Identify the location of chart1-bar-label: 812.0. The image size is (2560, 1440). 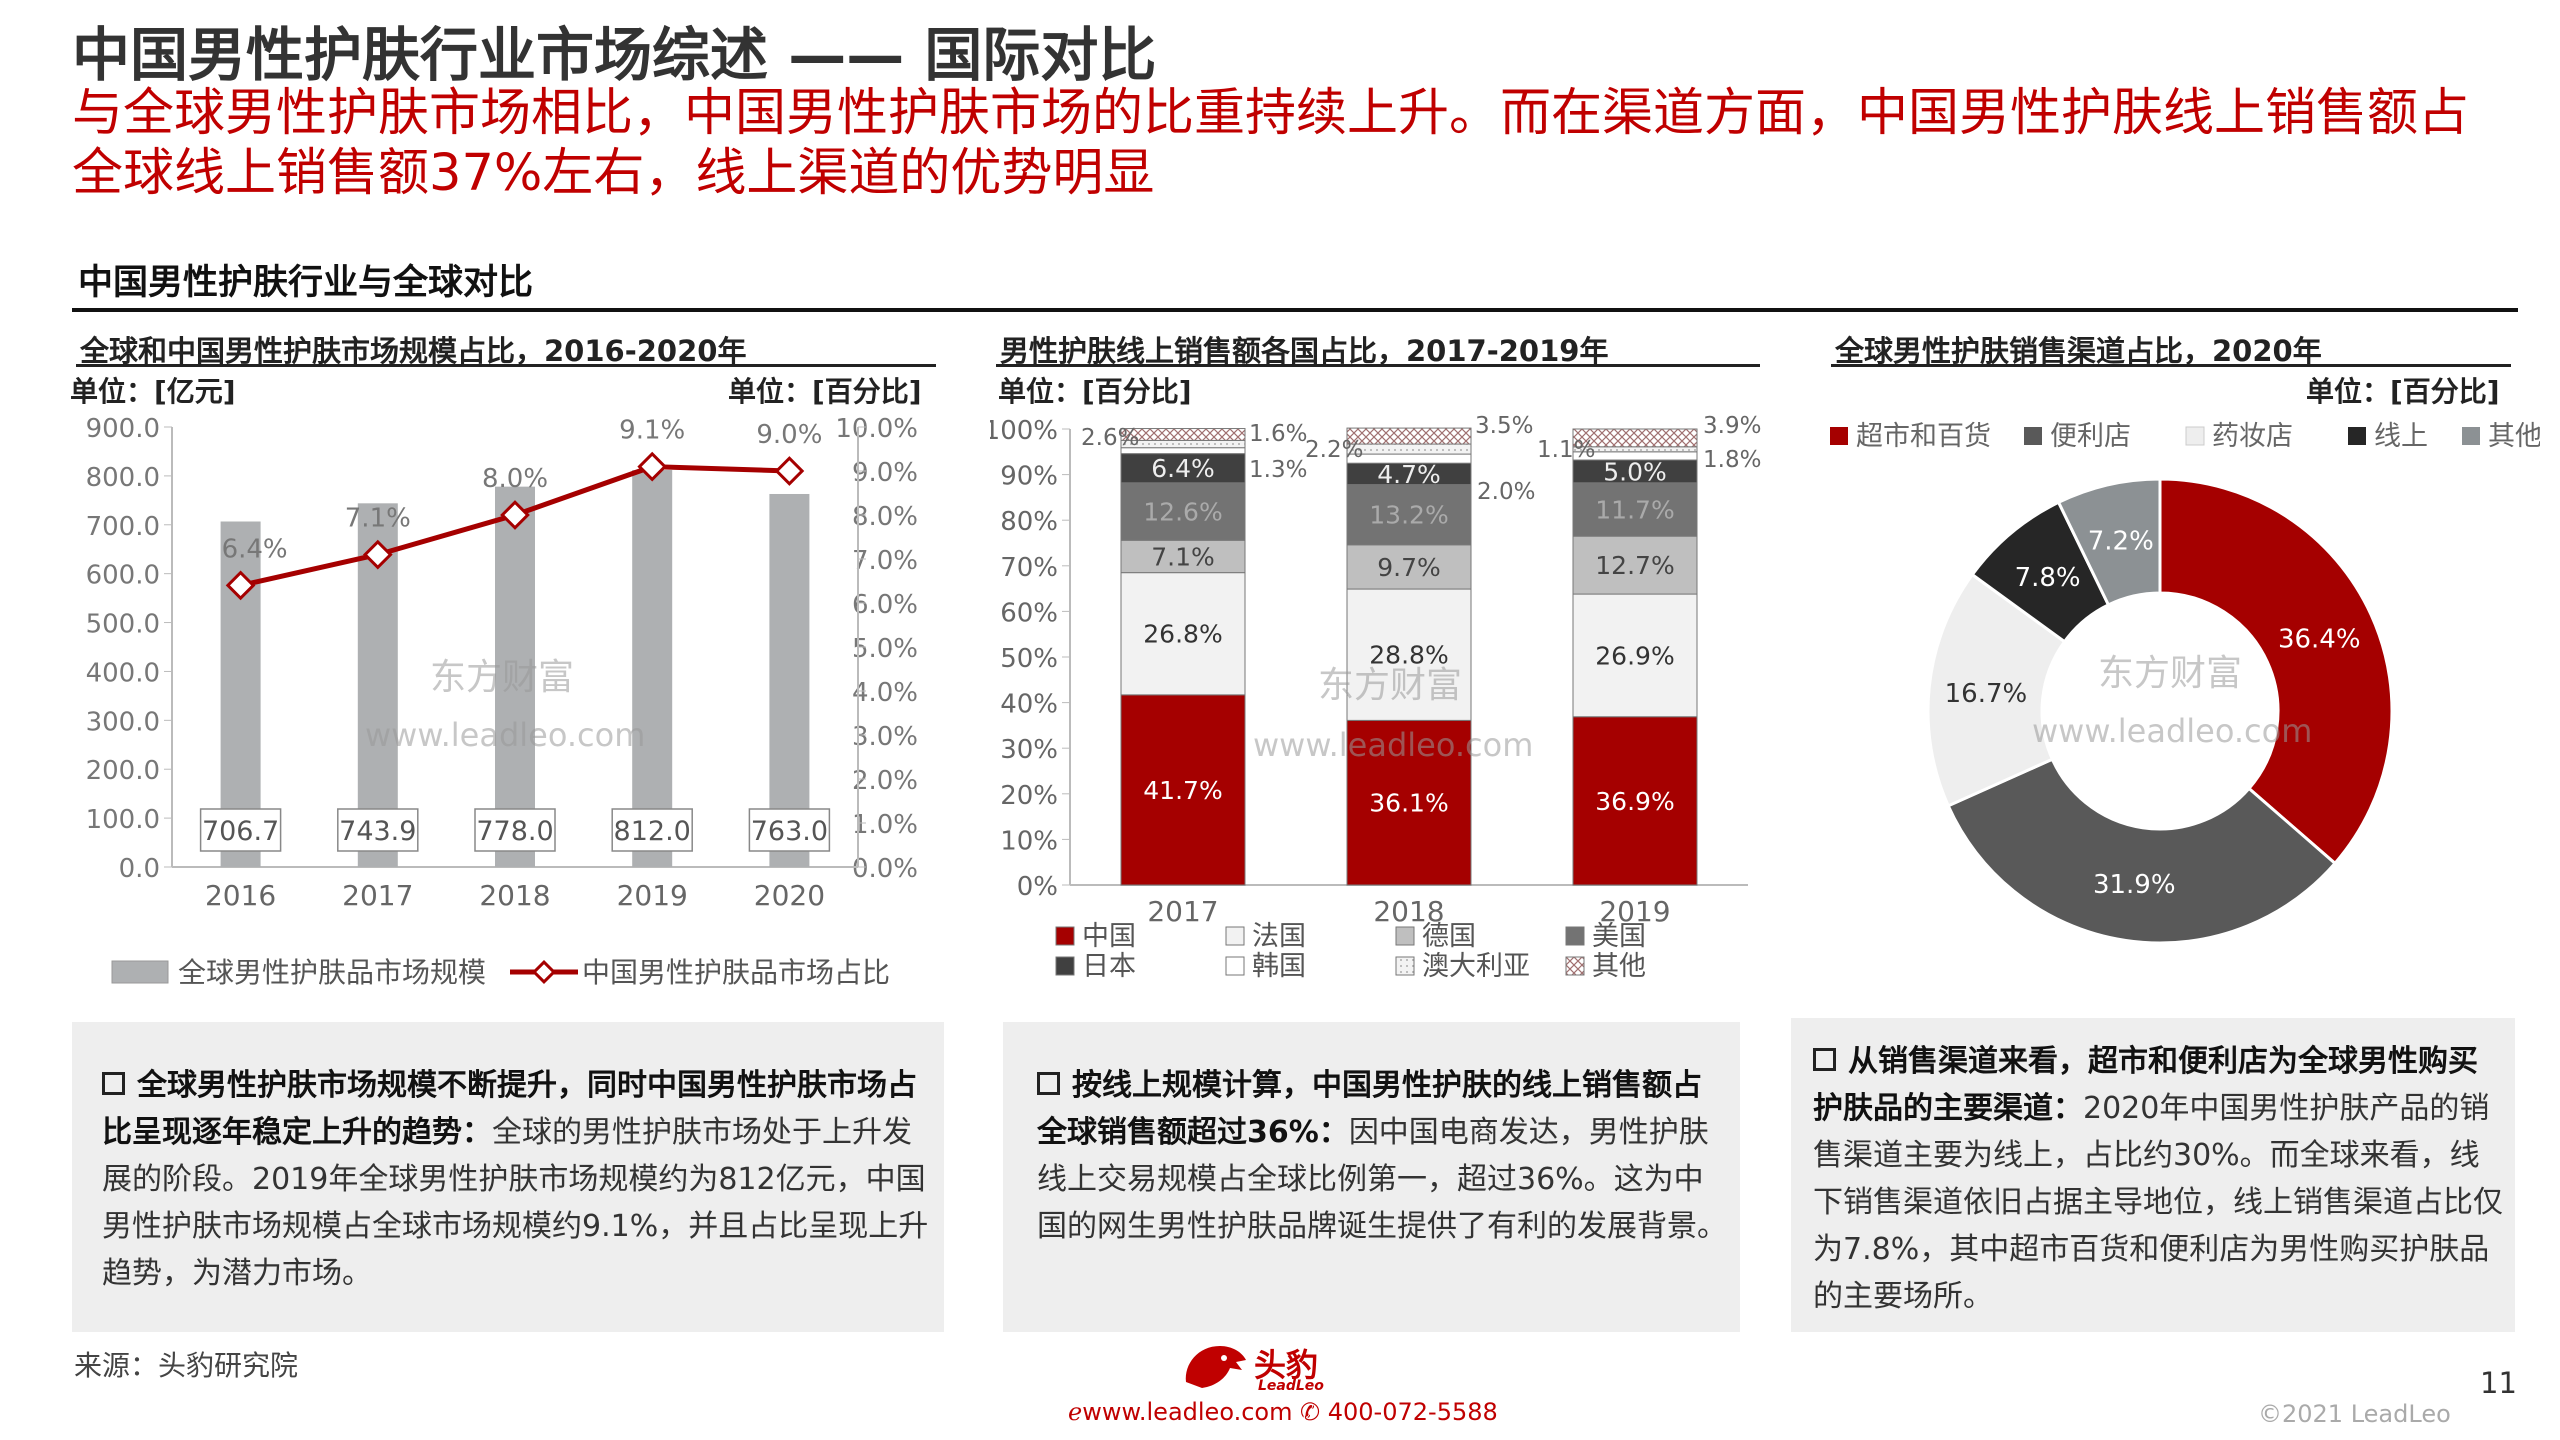
(652, 831).